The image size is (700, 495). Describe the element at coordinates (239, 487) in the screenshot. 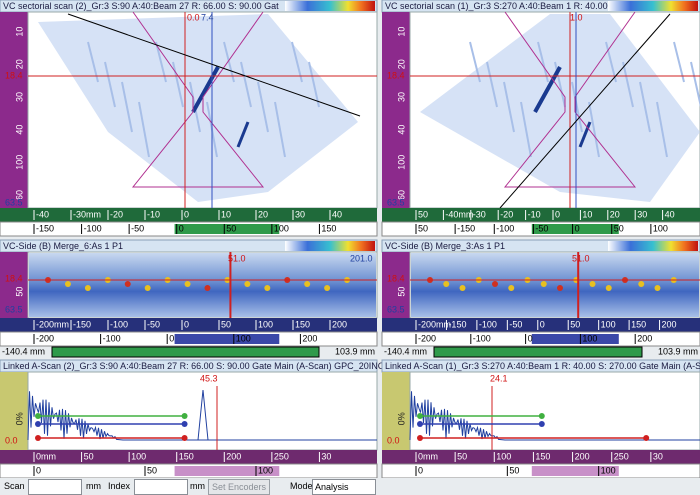

I see `set-encoders-button: Set Encoders` at that location.